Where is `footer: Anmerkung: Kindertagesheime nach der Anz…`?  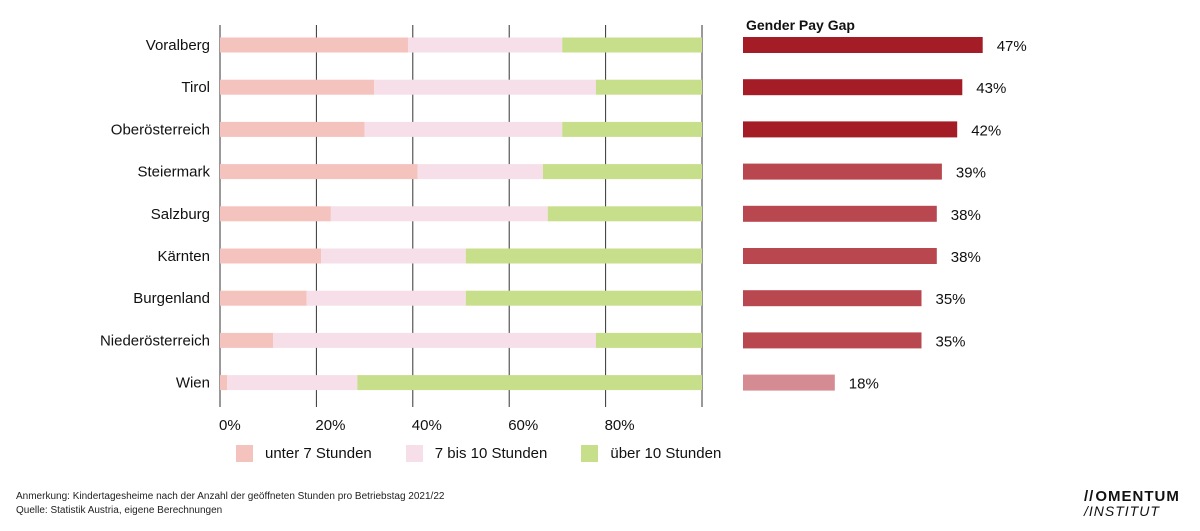
footer: Anmerkung: Kindertagesheime nach der Anz… is located at coordinates (230, 504).